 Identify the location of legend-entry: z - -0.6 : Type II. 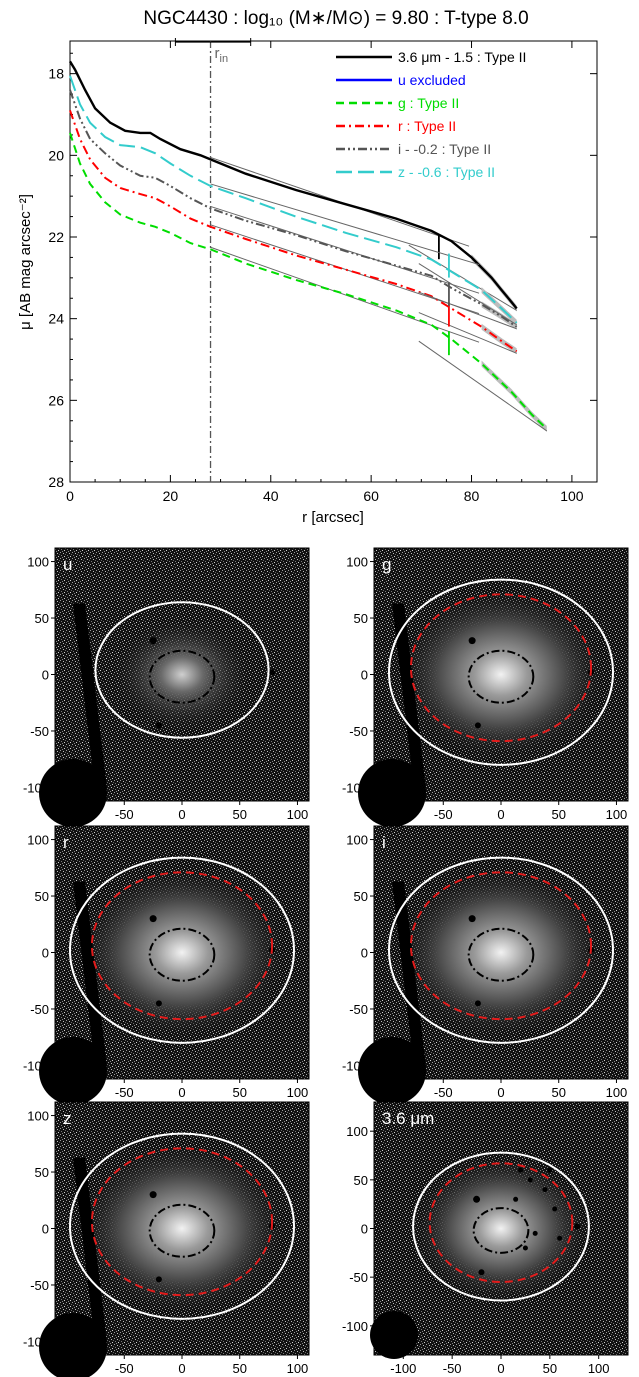
(446, 172).